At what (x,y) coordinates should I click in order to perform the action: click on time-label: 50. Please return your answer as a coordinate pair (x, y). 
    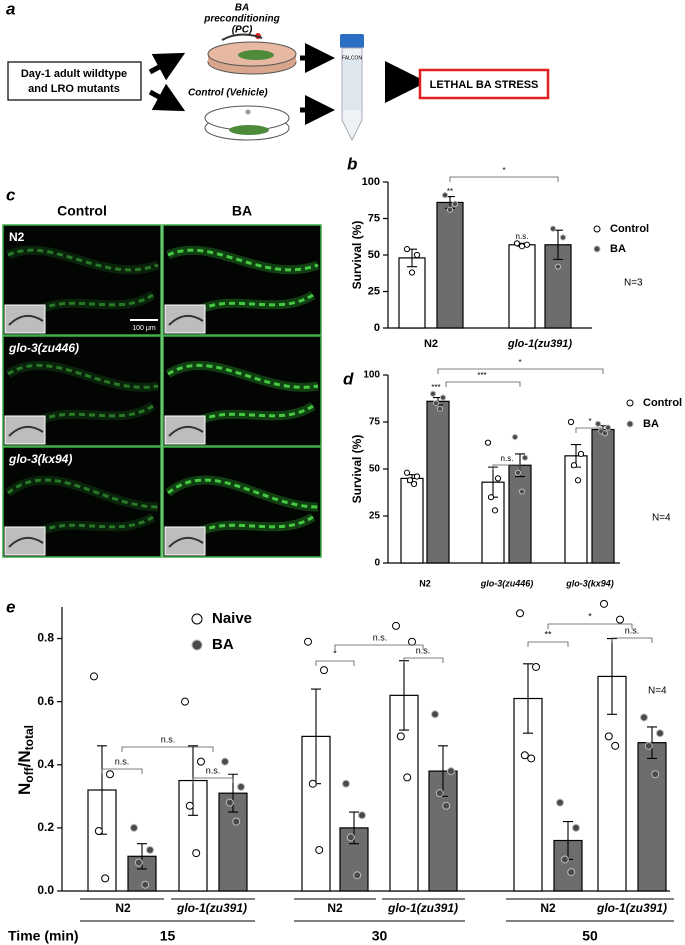
    Looking at the image, I should click on (590, 936).